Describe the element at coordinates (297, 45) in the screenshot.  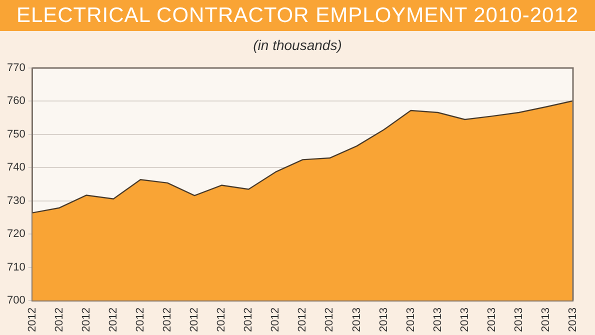
I see `chart-subtitle: (in thousands)` at that location.